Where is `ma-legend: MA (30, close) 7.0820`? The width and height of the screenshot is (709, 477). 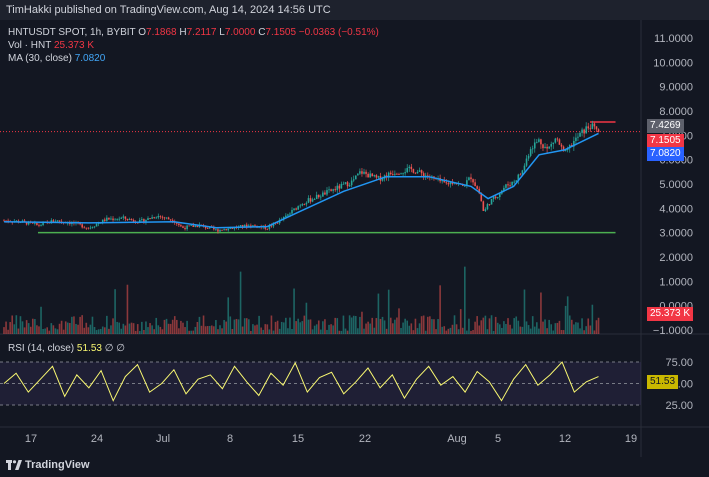 ma-legend: MA (30, close) 7.0820 is located at coordinates (56, 58).